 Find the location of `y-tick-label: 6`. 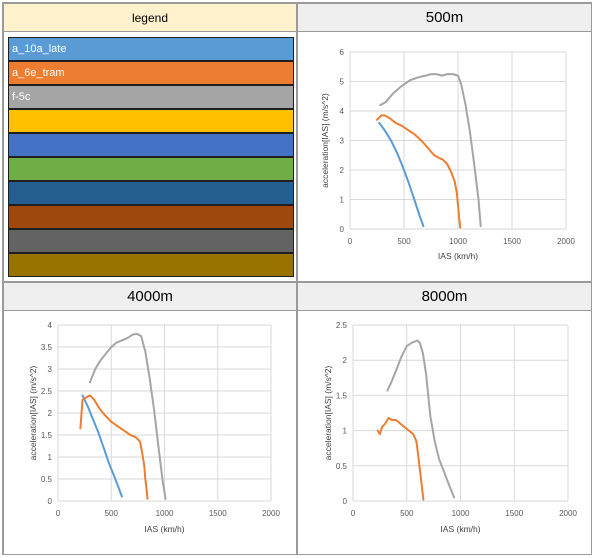

y-tick-label: 6 is located at coordinates (342, 52).